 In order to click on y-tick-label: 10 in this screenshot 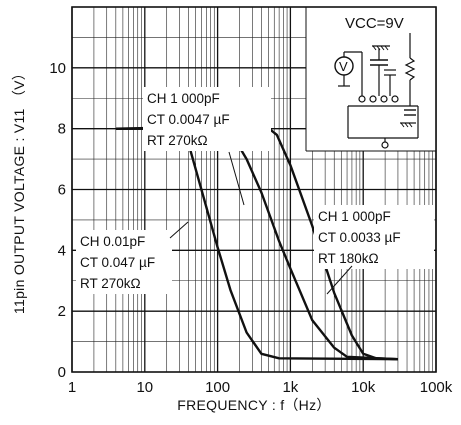, I will do `click(57, 68)`.